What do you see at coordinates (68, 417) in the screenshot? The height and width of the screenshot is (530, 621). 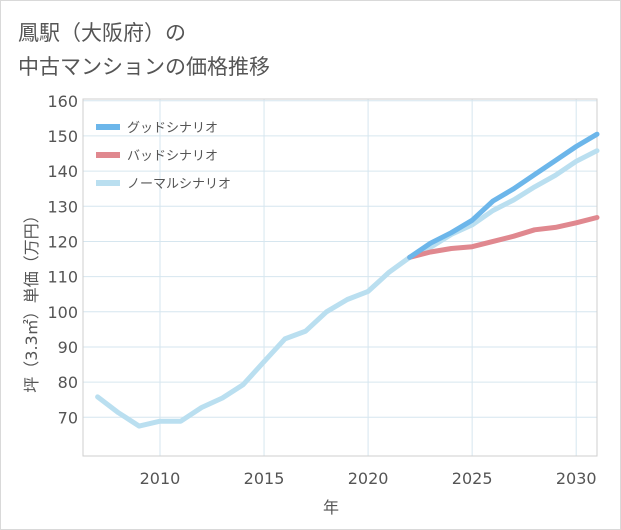 I see `y-tick-label: 70` at bounding box center [68, 417].